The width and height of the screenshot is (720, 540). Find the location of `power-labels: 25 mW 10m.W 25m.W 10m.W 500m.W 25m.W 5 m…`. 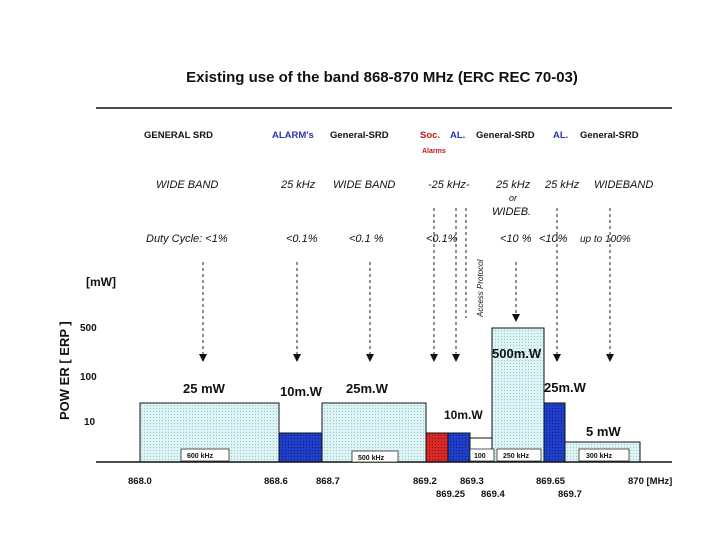

power-labels: 25 mW 10m.W 25m.W 10m.W 500m.W 25m.W 5 m… is located at coordinates (402, 392).